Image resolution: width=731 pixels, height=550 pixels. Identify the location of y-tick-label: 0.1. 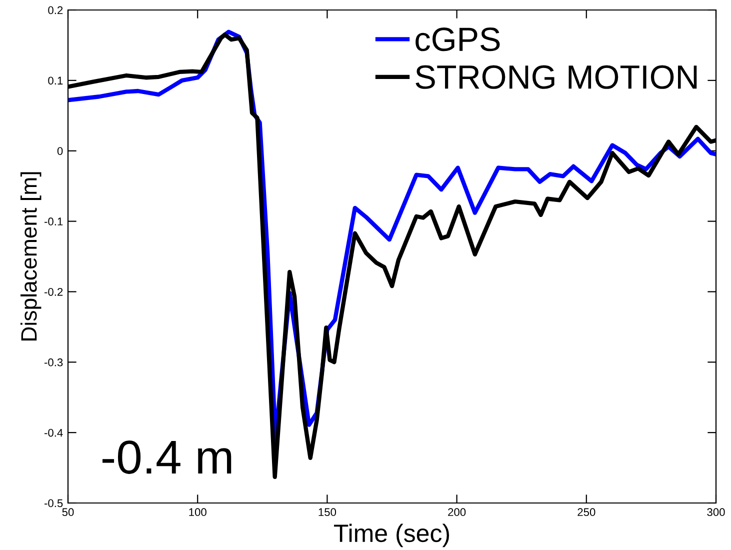
(55, 80).